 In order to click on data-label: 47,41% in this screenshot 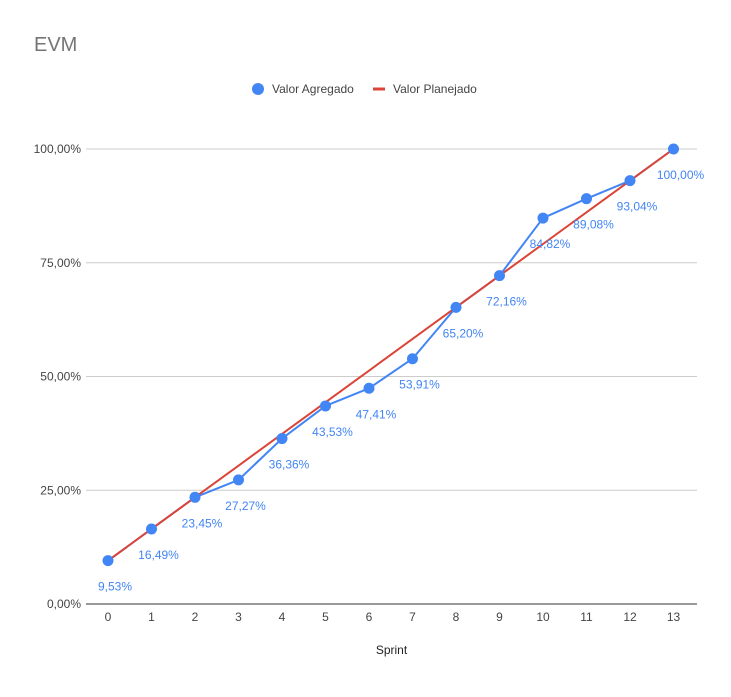, I will do `click(376, 414)`.